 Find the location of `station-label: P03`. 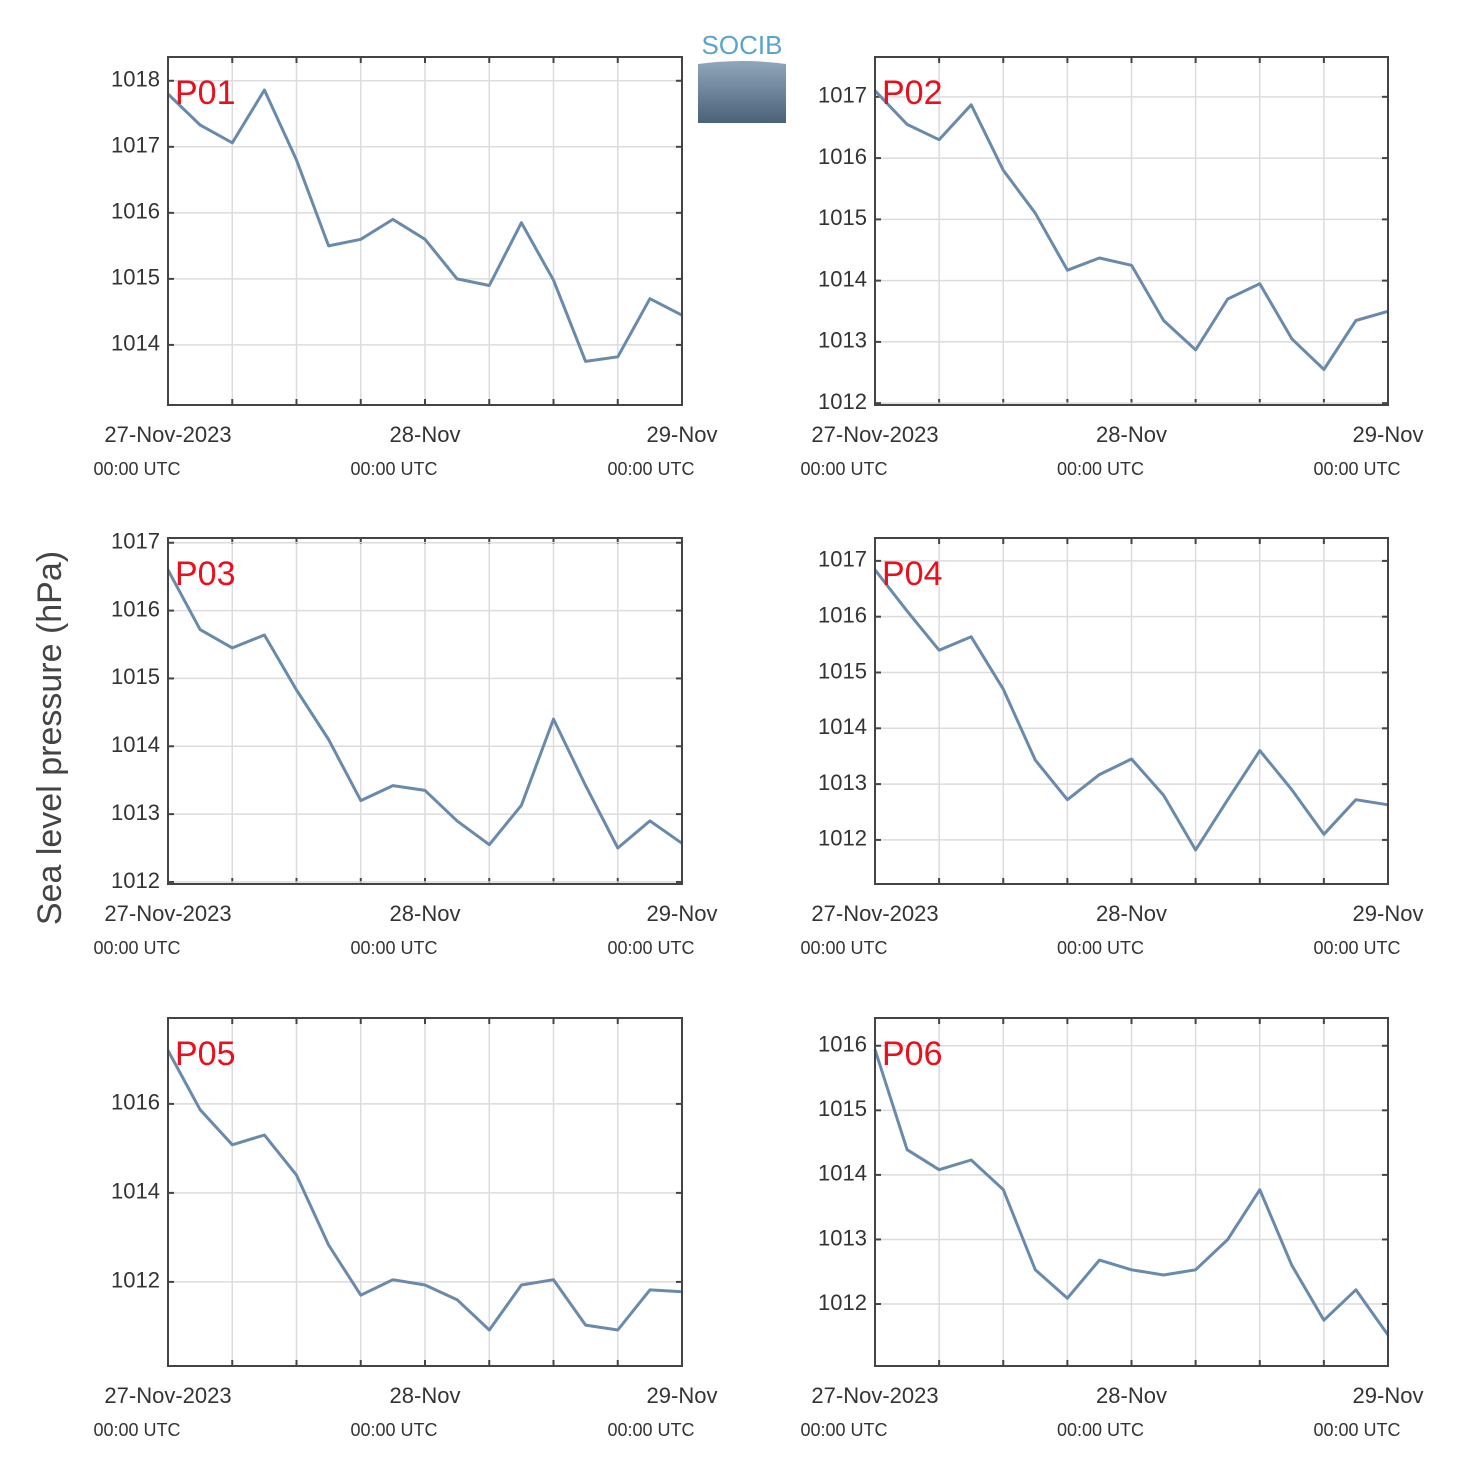

station-label: P03 is located at coordinates (205, 574).